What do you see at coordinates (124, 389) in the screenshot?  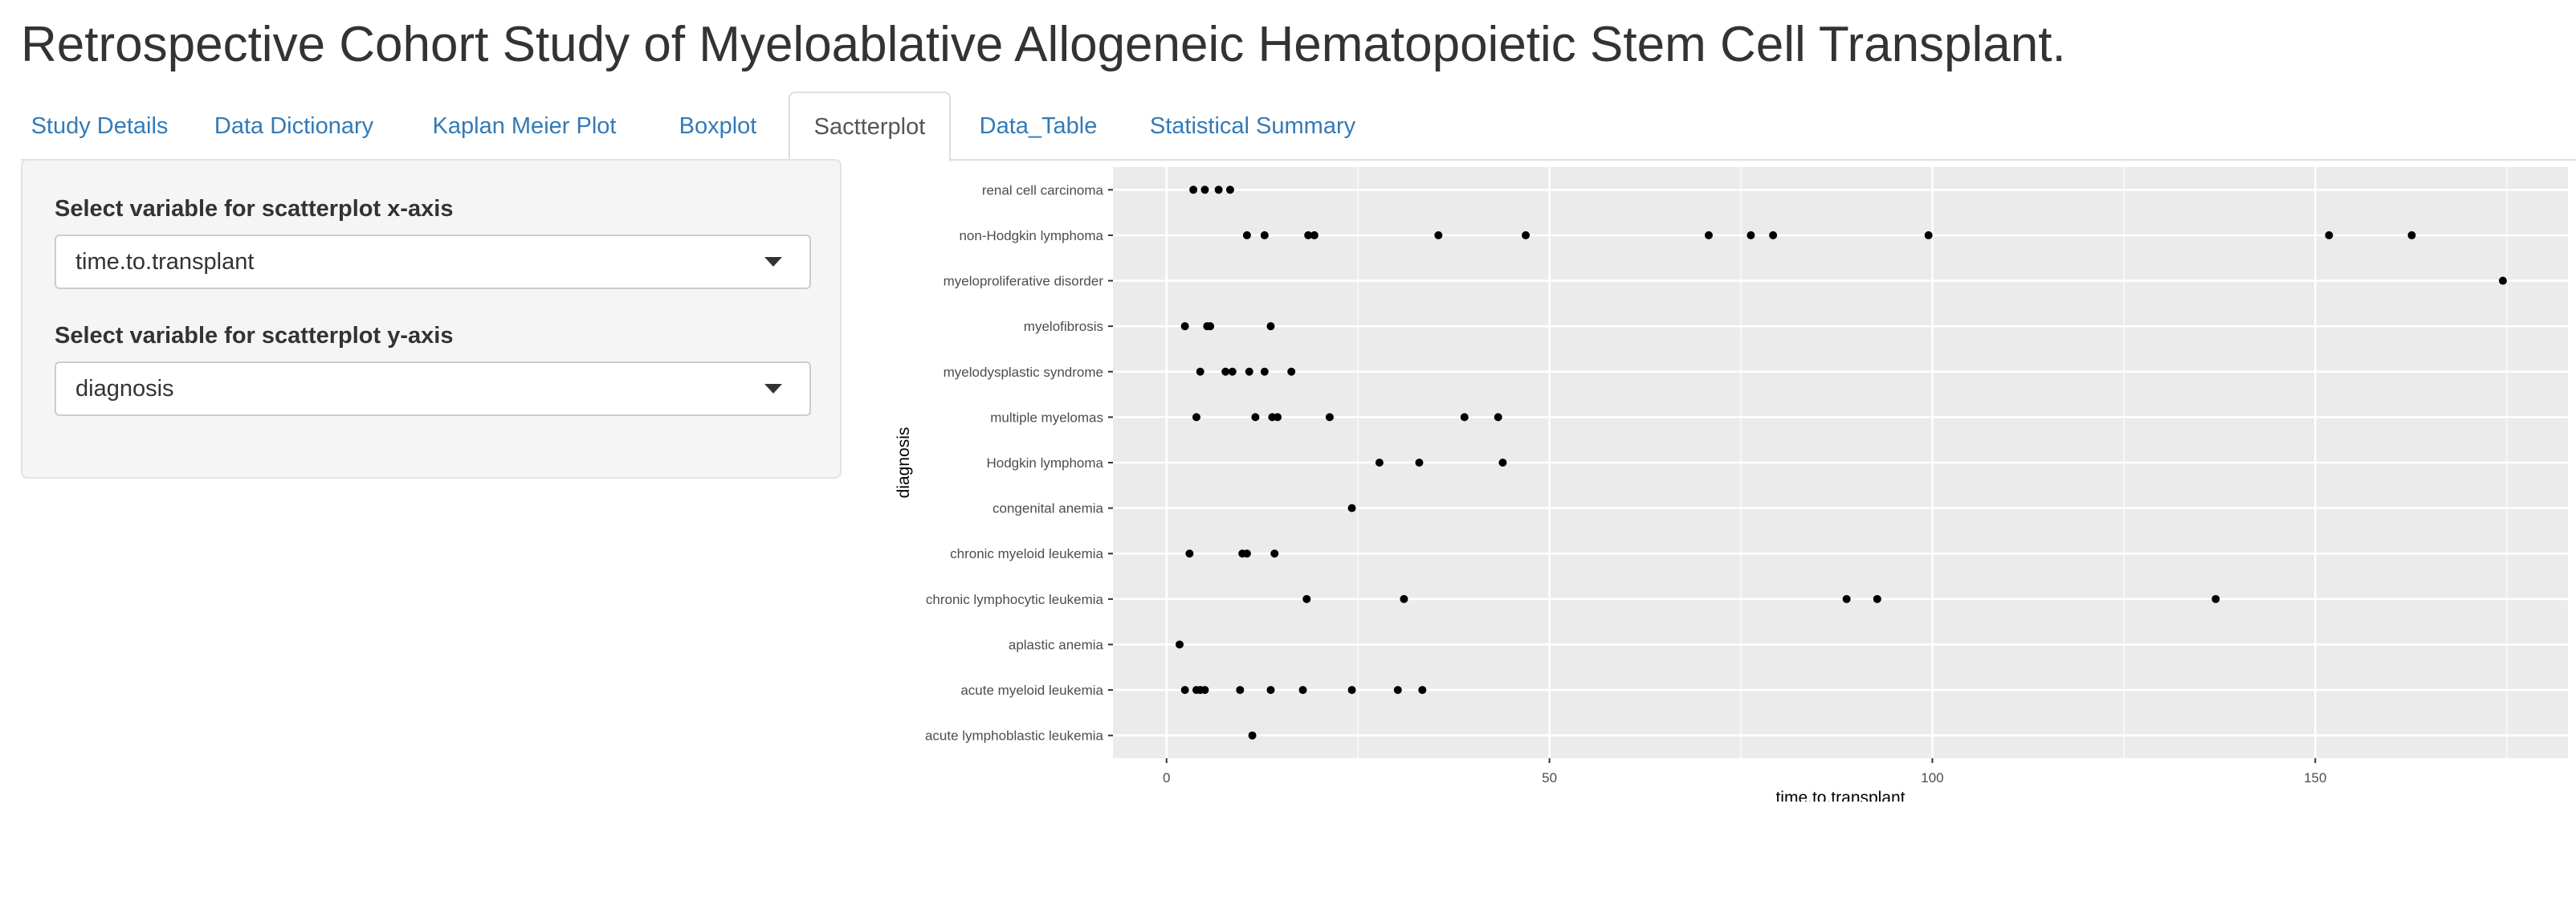 I see `y-axis-select-value: diagnosis` at bounding box center [124, 389].